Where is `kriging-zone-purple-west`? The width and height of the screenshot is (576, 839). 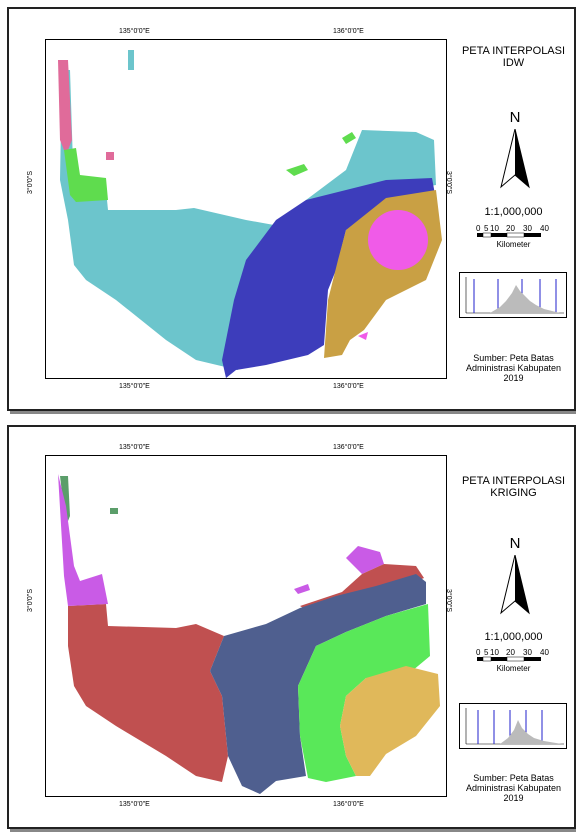
kriging-zone-purple-west is located at coordinates (83, 540).